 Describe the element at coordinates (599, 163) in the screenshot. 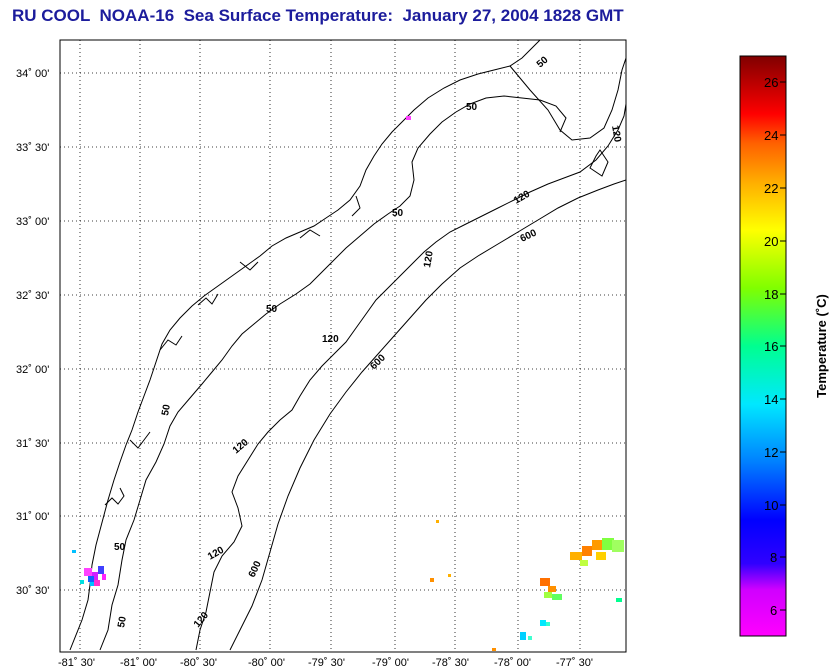

I see `island-coast` at that location.